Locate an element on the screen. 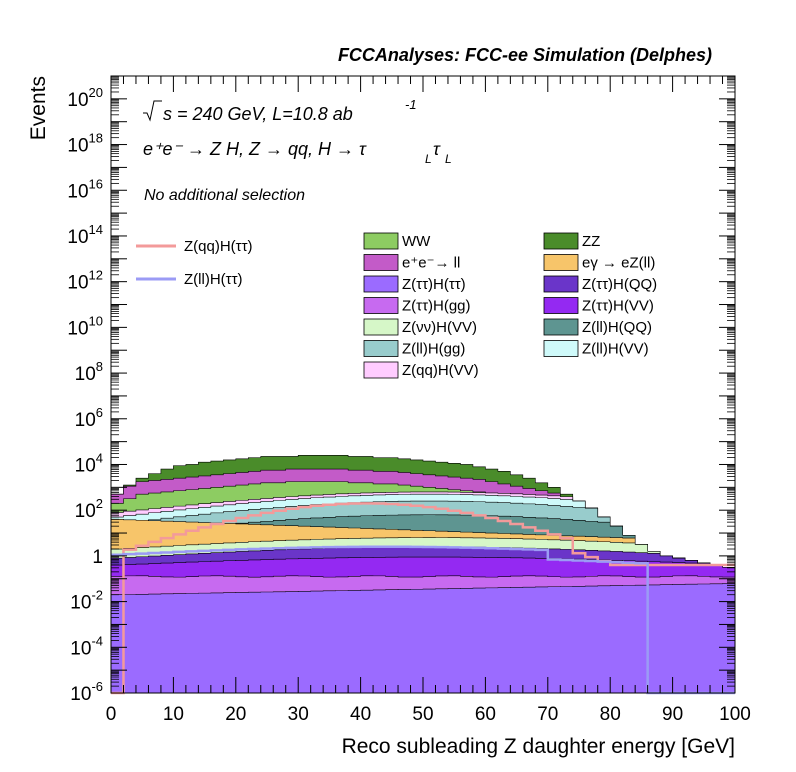 The height and width of the screenshot is (772, 796). y-tick-label: 10⁴ is located at coordinates (89, 463).